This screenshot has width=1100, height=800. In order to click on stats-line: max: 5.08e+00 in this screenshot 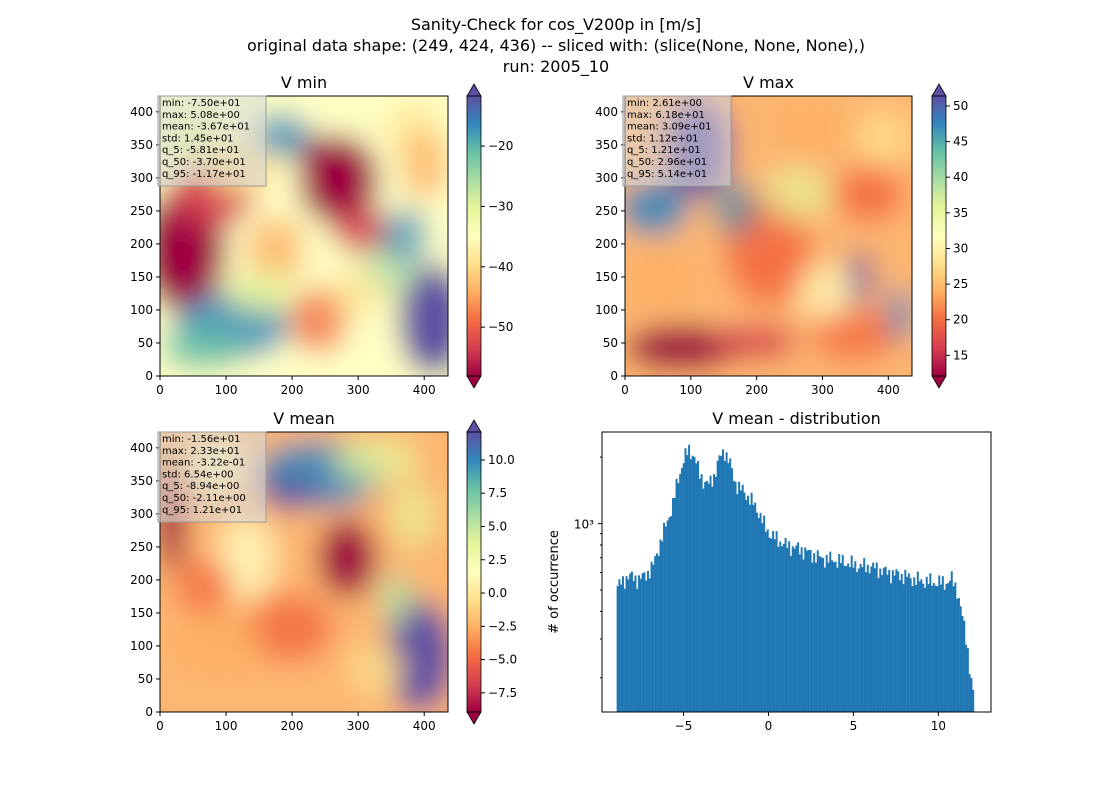, I will do `click(201, 115)`.